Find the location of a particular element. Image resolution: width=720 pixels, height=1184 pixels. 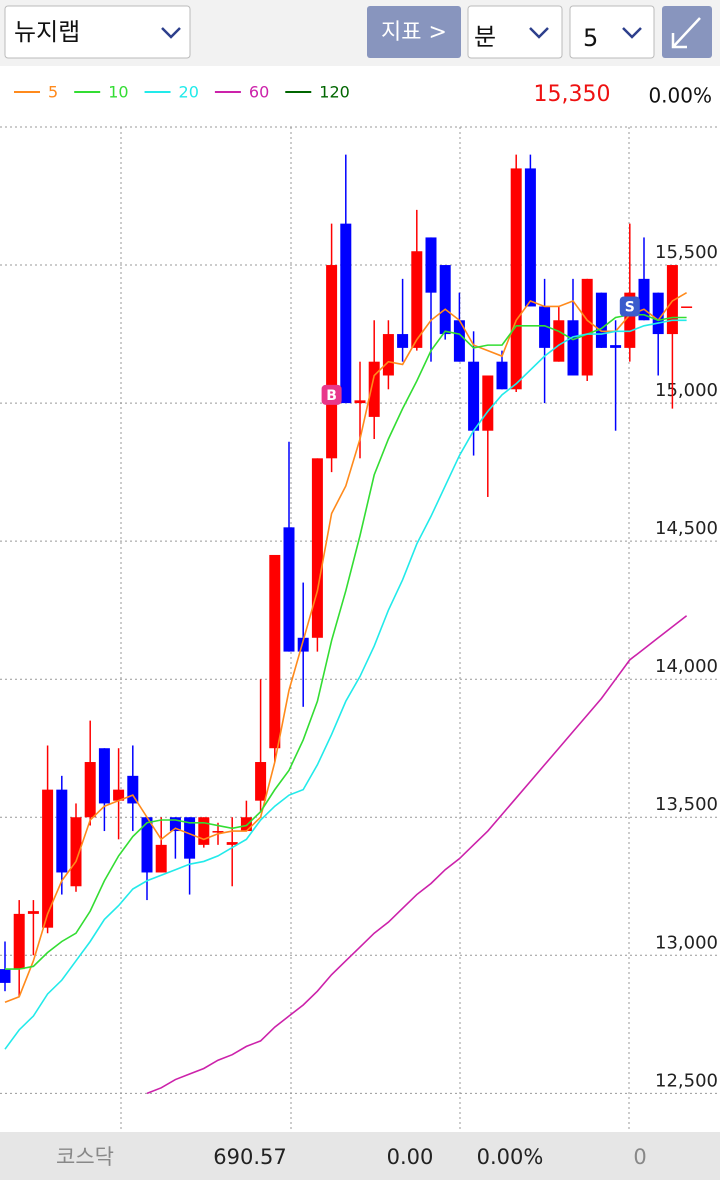

y-tick-label: 15,000 is located at coordinates (686, 390).